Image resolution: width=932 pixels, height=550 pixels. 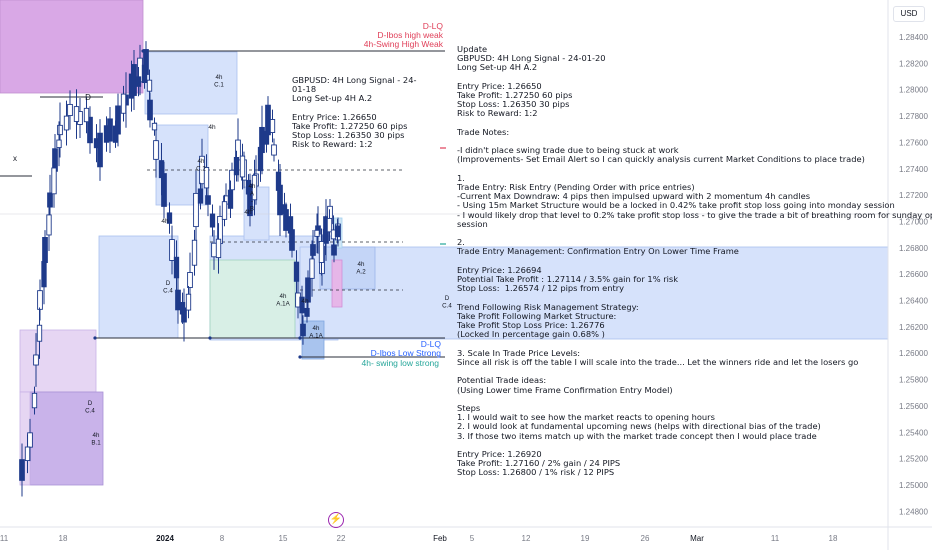 What do you see at coordinates (913, 248) in the screenshot?
I see `price-tick-label: 1.26800` at bounding box center [913, 248].